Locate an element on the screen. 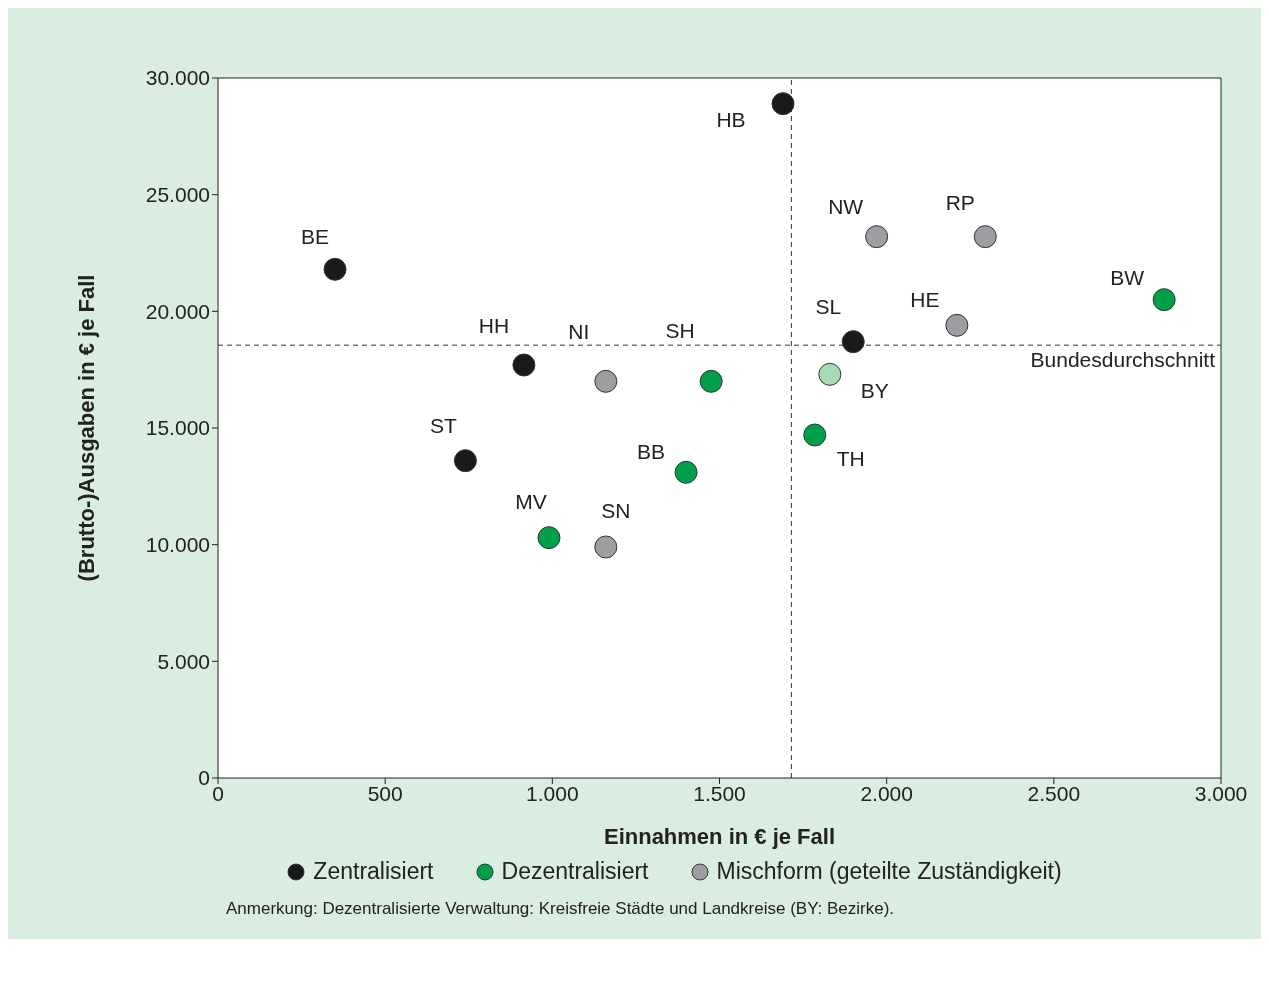  annotation: HH is located at coordinates (494, 325).